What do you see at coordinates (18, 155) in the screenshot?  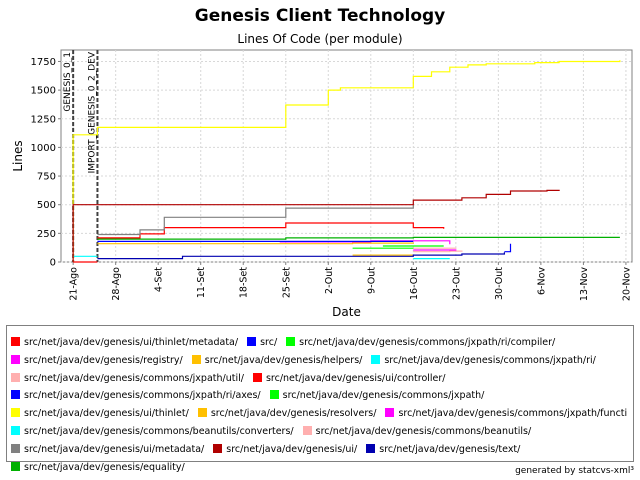 I see `y-axis-label: Lines` at bounding box center [18, 155].